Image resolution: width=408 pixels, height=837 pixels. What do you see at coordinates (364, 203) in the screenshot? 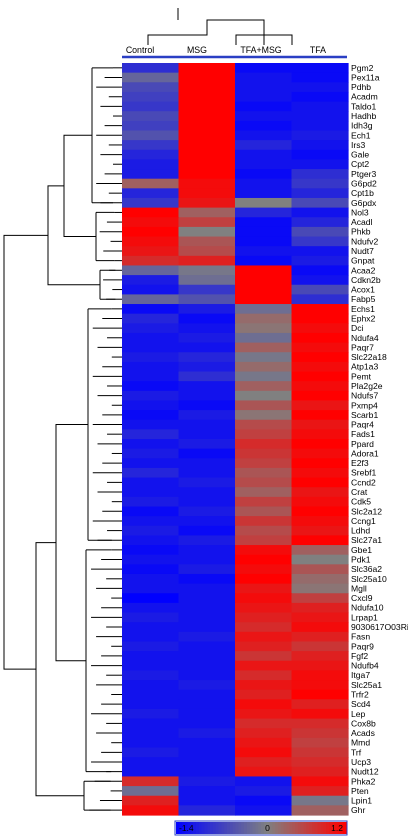
I see `gene-label: G6pdx` at bounding box center [364, 203].